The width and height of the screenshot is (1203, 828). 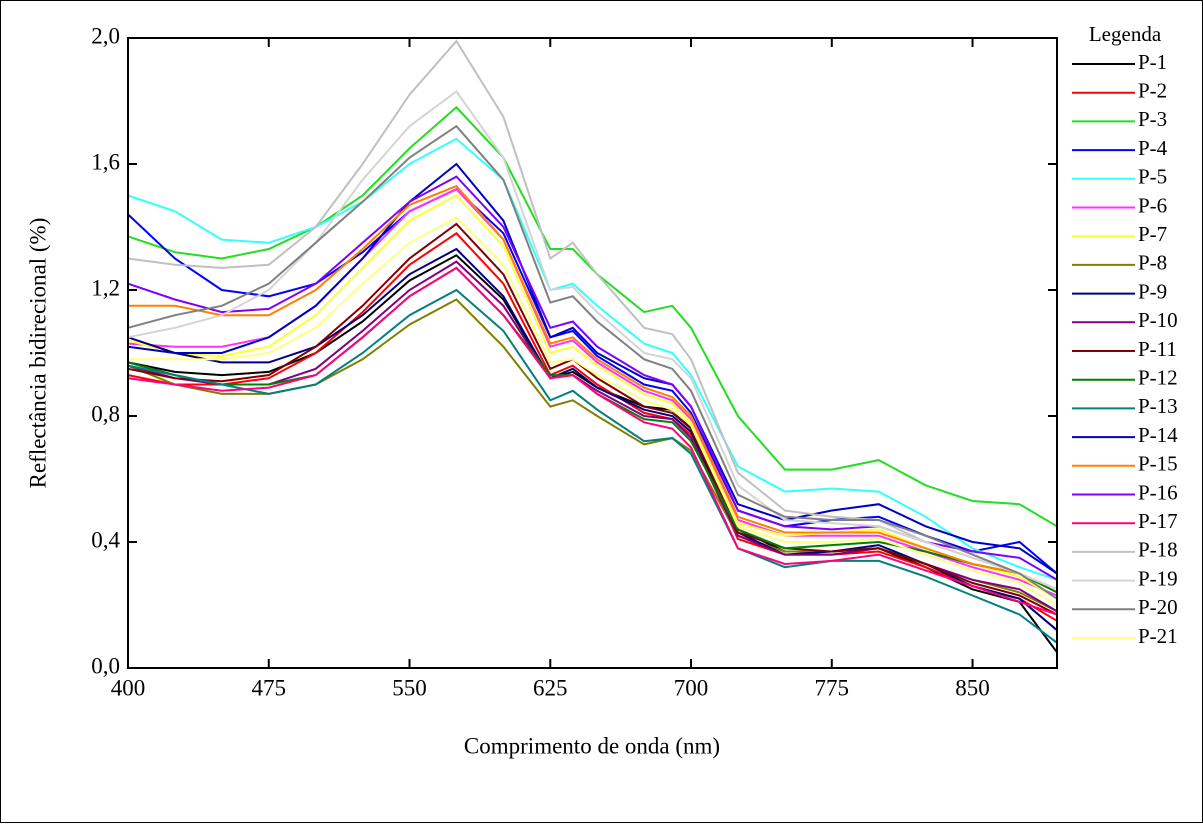 I want to click on legend-label: P-8, so click(x=1152, y=263).